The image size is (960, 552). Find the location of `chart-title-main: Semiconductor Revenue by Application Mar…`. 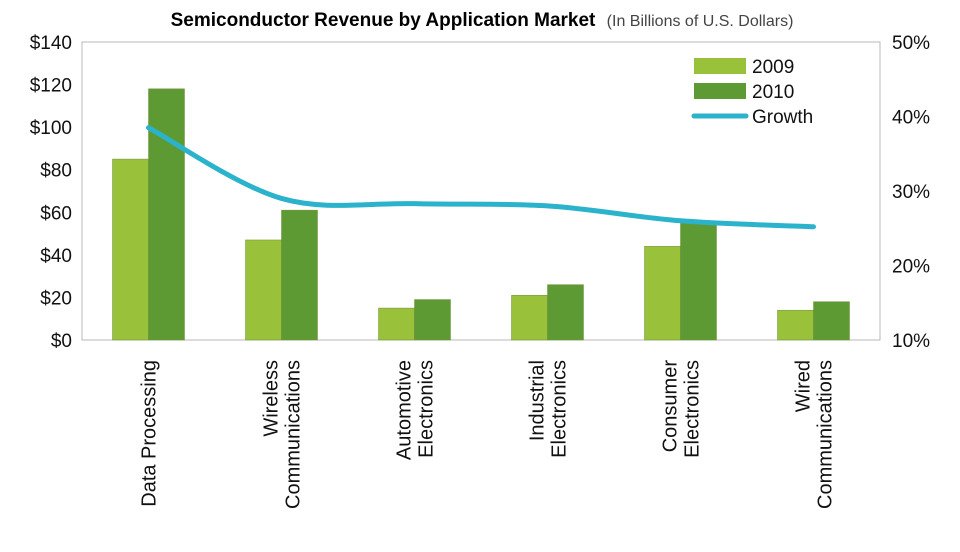

chart-title-main: Semiconductor Revenue by Application Mar… is located at coordinates (383, 20).